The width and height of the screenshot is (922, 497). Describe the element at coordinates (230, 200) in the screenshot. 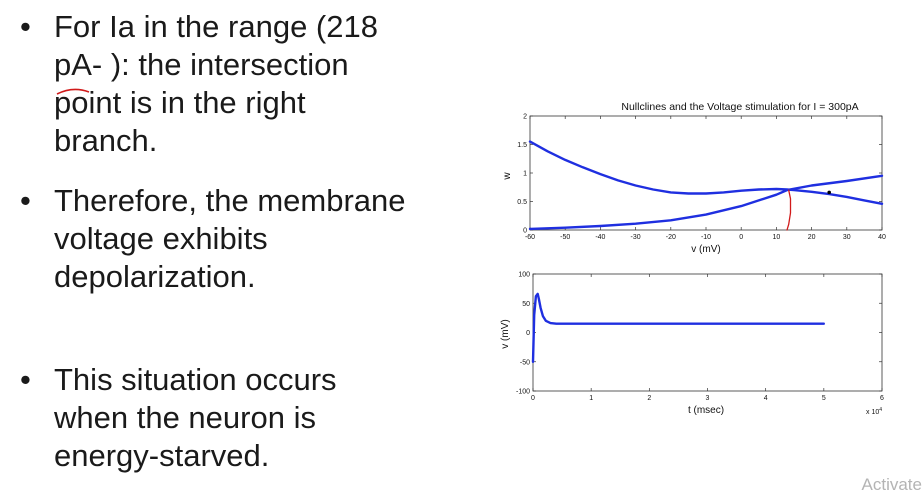

I see `bullet-2-line-1: Therefore, the membrane` at that location.